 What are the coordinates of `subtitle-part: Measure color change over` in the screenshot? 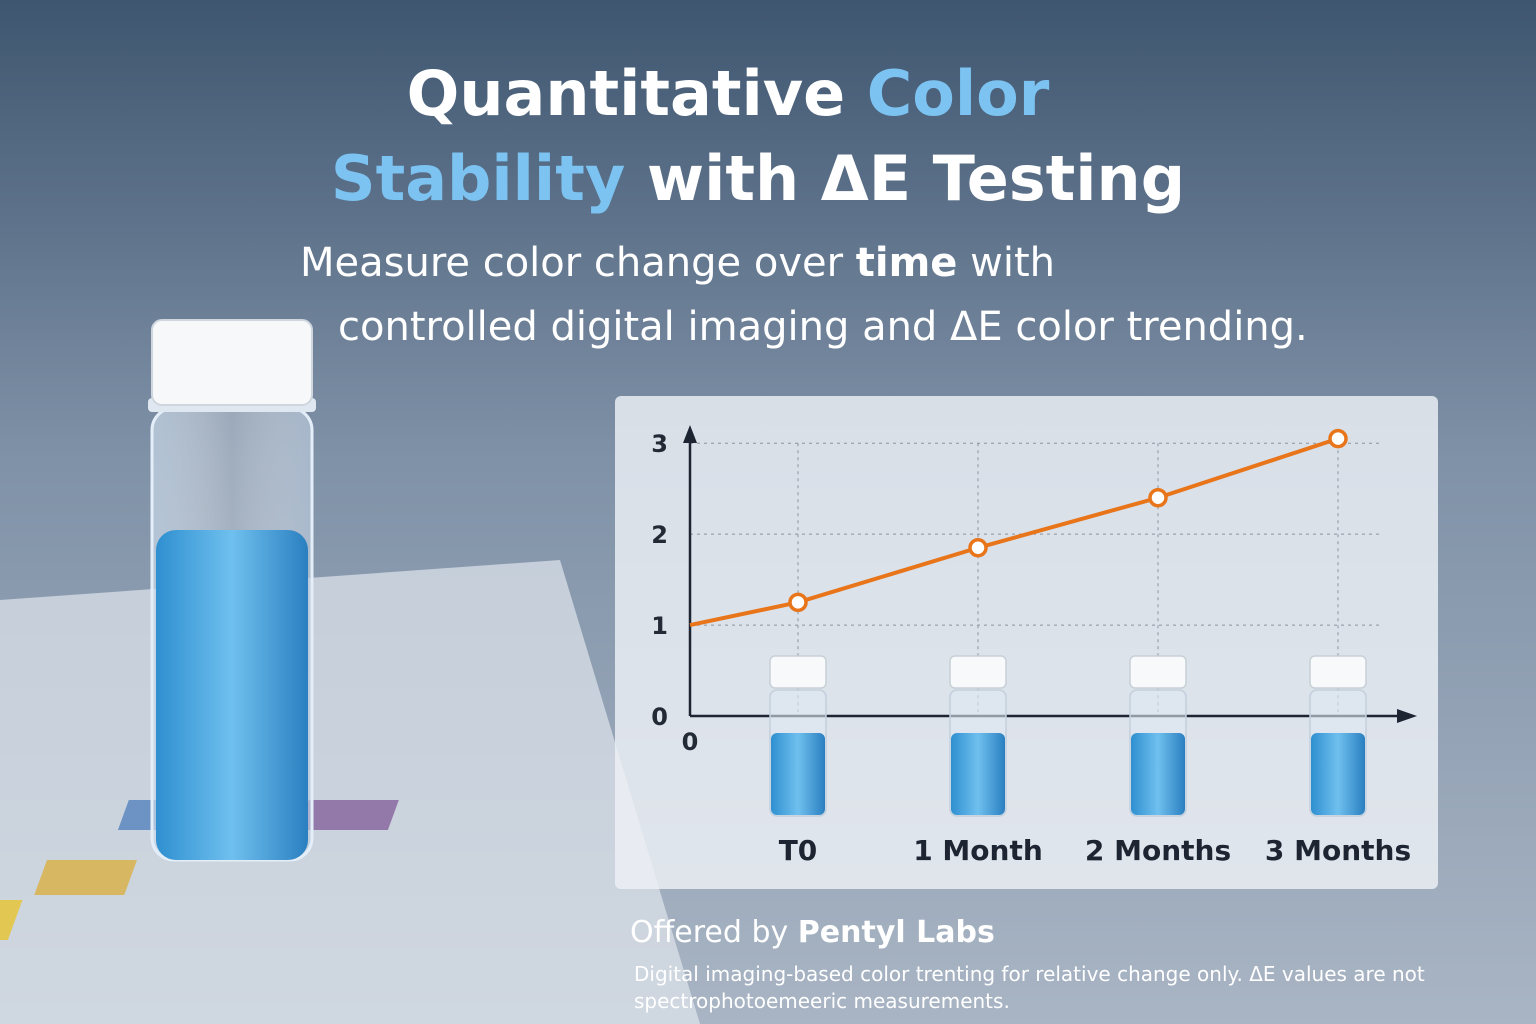 It's located at (572, 263).